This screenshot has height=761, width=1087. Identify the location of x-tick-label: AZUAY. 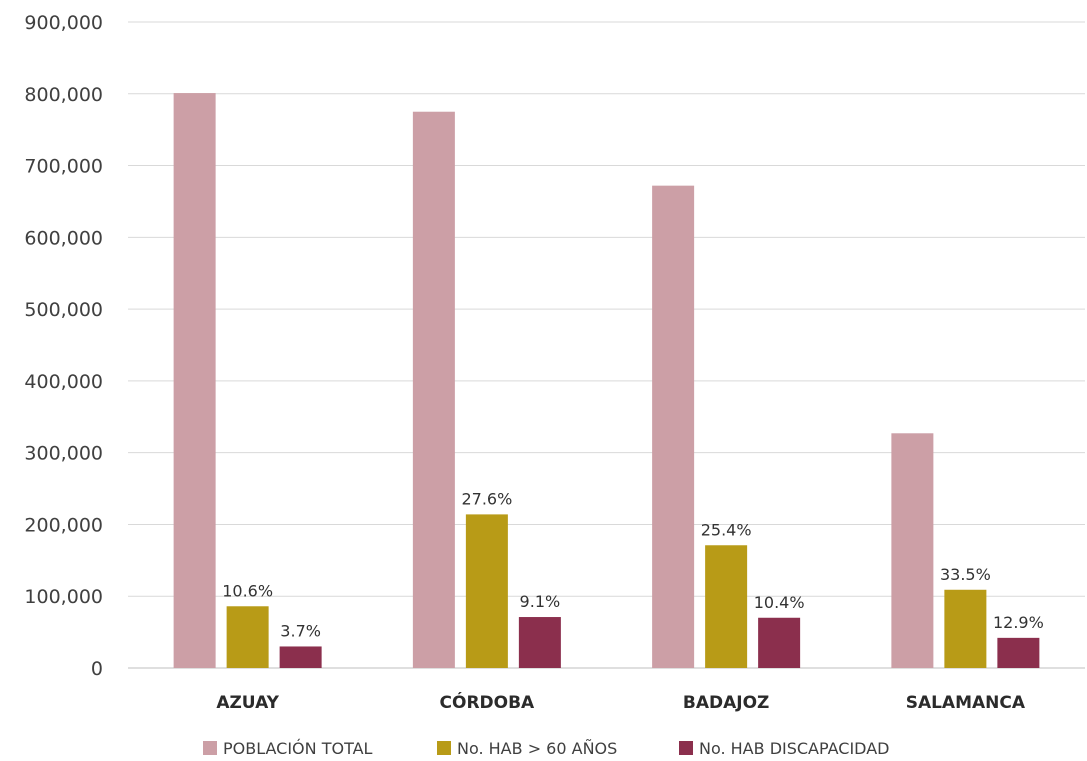
(247, 703).